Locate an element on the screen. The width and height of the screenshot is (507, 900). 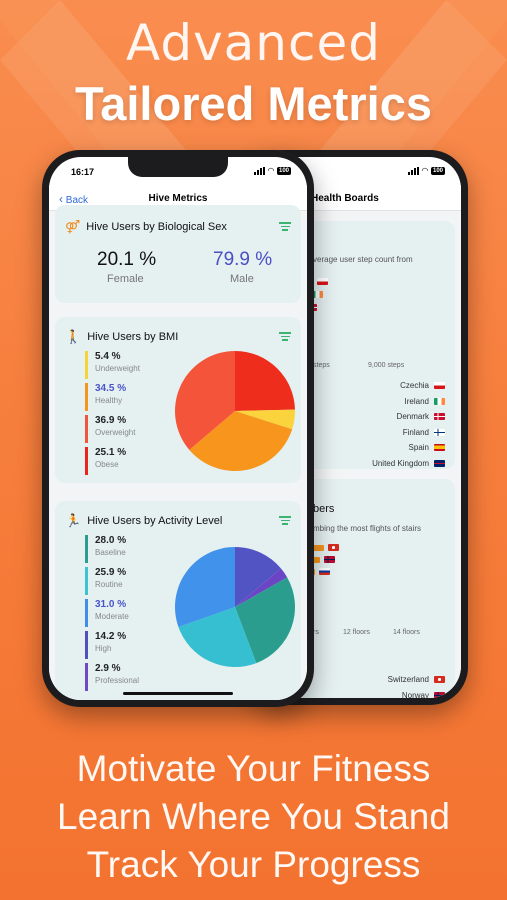
steps-country-name: United Kingdom is located at coordinates (400, 463).